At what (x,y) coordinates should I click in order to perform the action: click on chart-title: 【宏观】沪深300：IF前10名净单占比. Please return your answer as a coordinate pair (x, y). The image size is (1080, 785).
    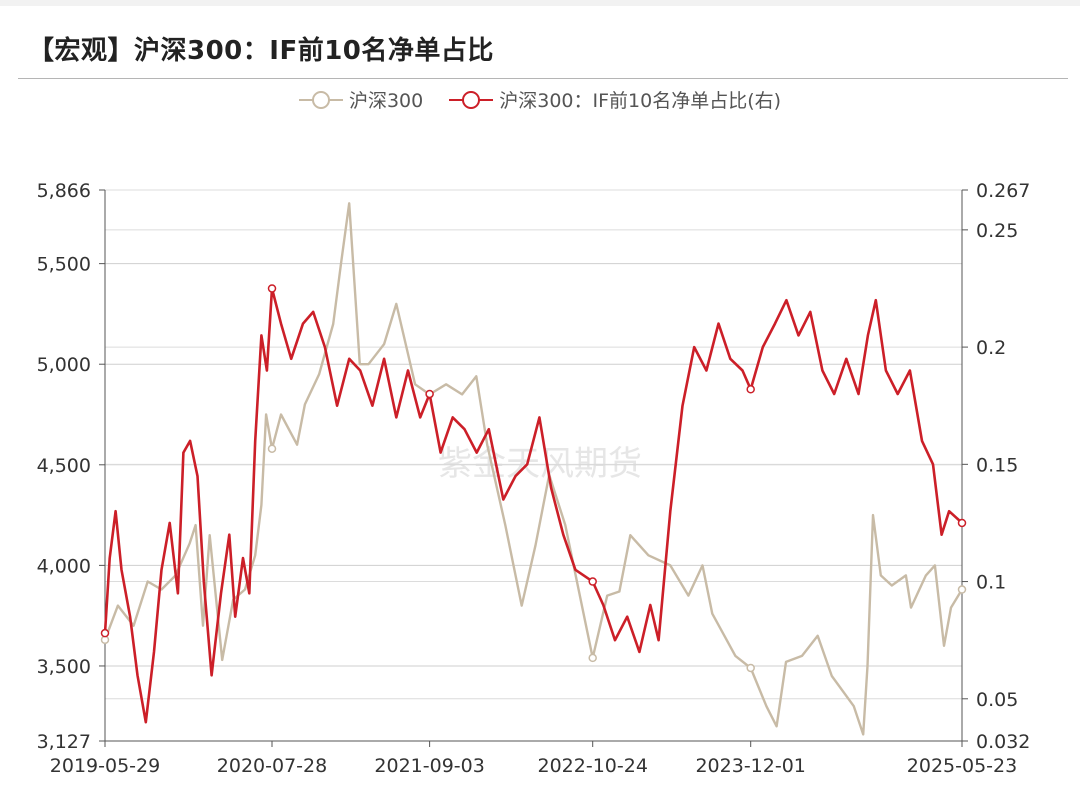
    Looking at the image, I should click on (261, 51).